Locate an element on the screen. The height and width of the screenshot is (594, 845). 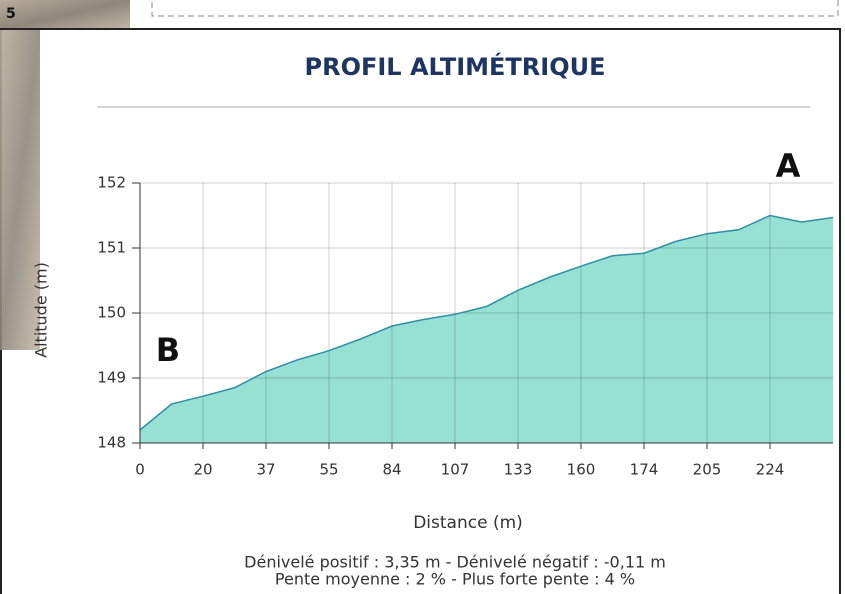
x-tick-label: 205 is located at coordinates (707, 470).